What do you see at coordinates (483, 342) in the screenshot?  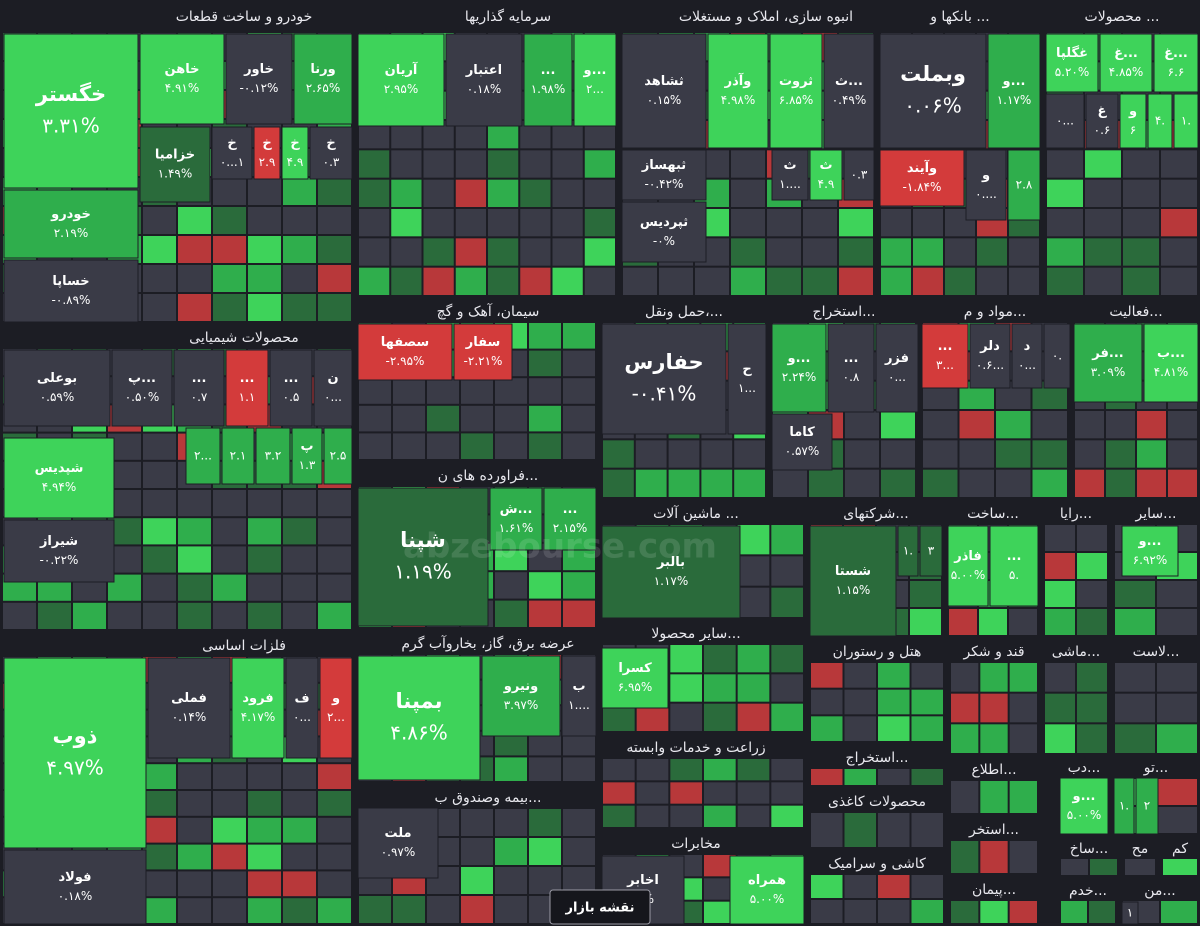 I see `stock-name: سفار` at bounding box center [483, 342].